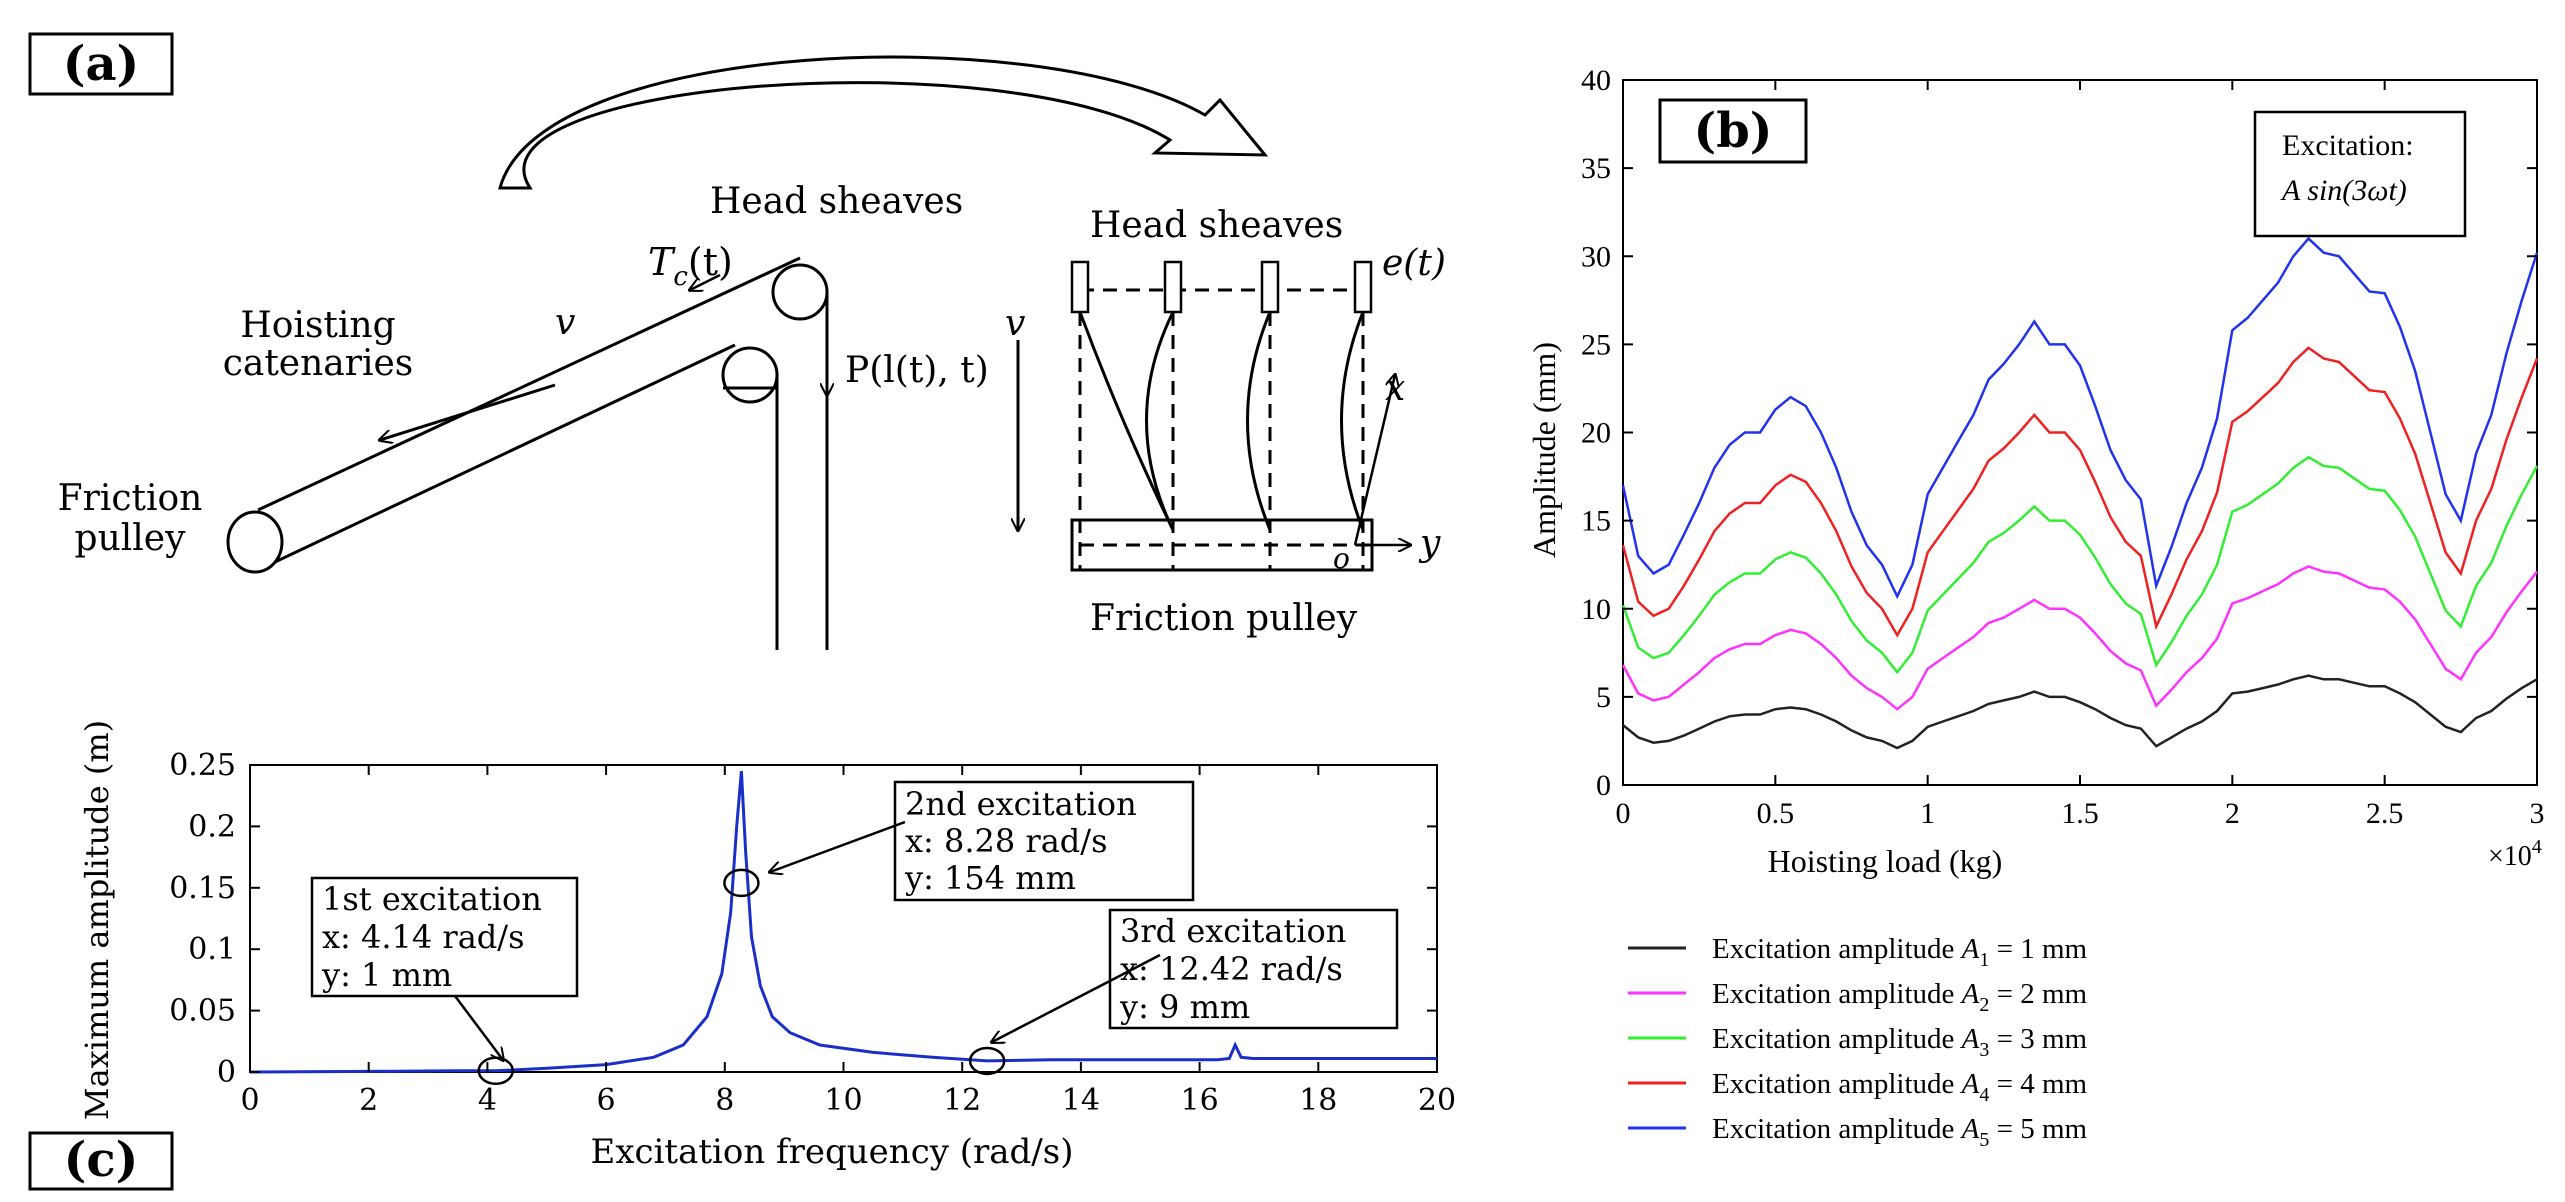  I want to click on panel-b-ytick-label: 5, so click(1603, 697).